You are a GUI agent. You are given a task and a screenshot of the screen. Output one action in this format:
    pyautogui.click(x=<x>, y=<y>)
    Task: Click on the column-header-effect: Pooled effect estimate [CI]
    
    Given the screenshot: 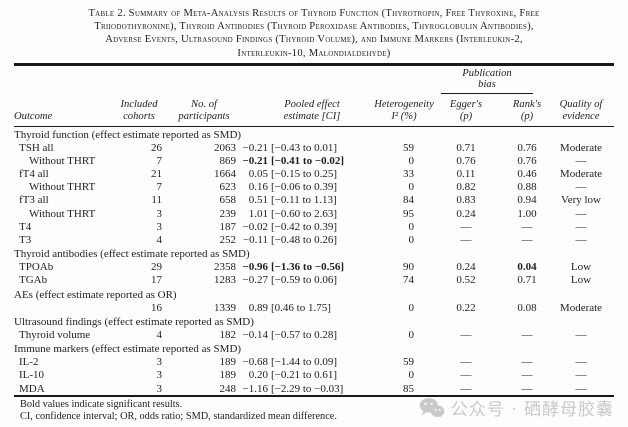 What is the action you would take?
    pyautogui.click(x=312, y=110)
    